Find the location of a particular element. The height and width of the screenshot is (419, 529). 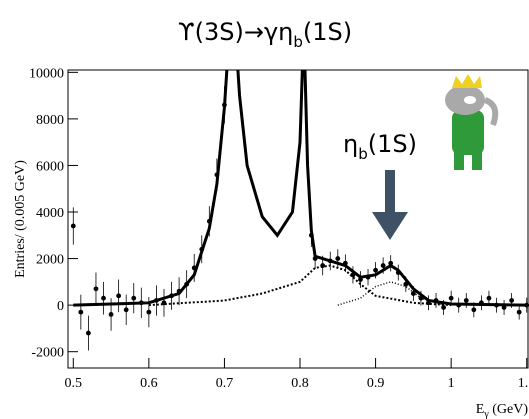

y-axis-label: Entries/ (0.005 GeV) is located at coordinates (20, 219).